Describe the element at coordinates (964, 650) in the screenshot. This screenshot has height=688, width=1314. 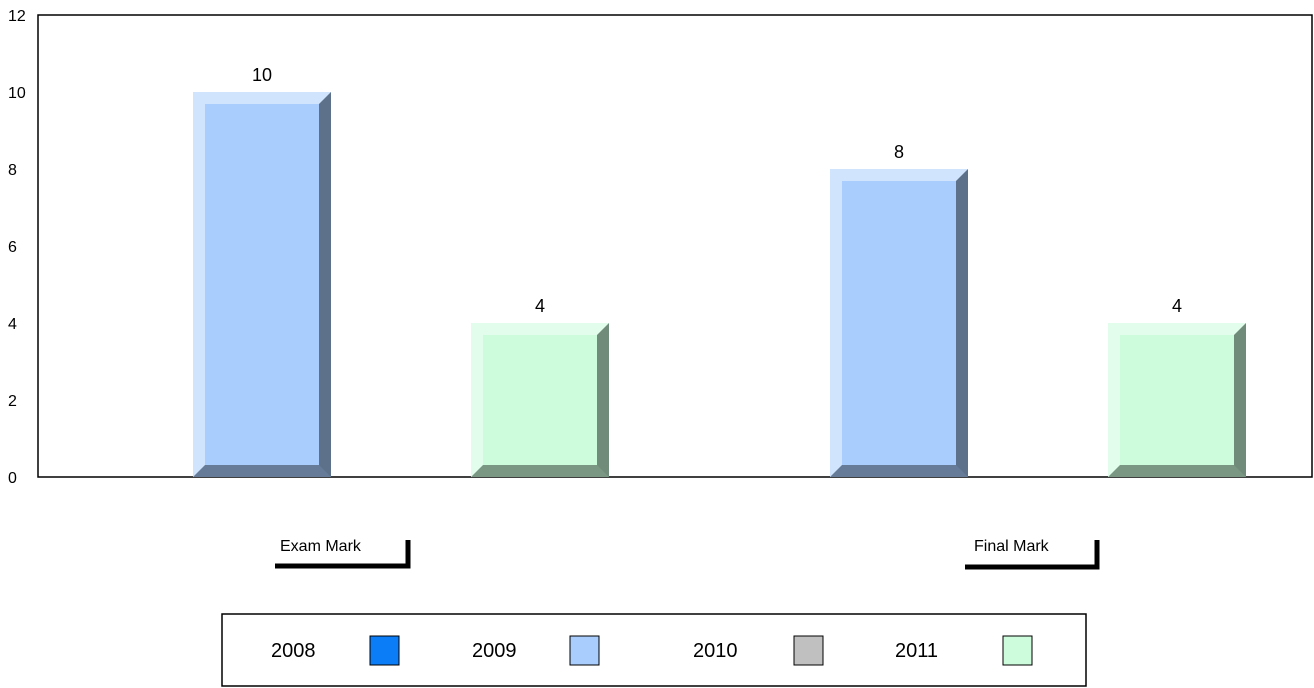
I see `legend-item-2011: 2011` at that location.